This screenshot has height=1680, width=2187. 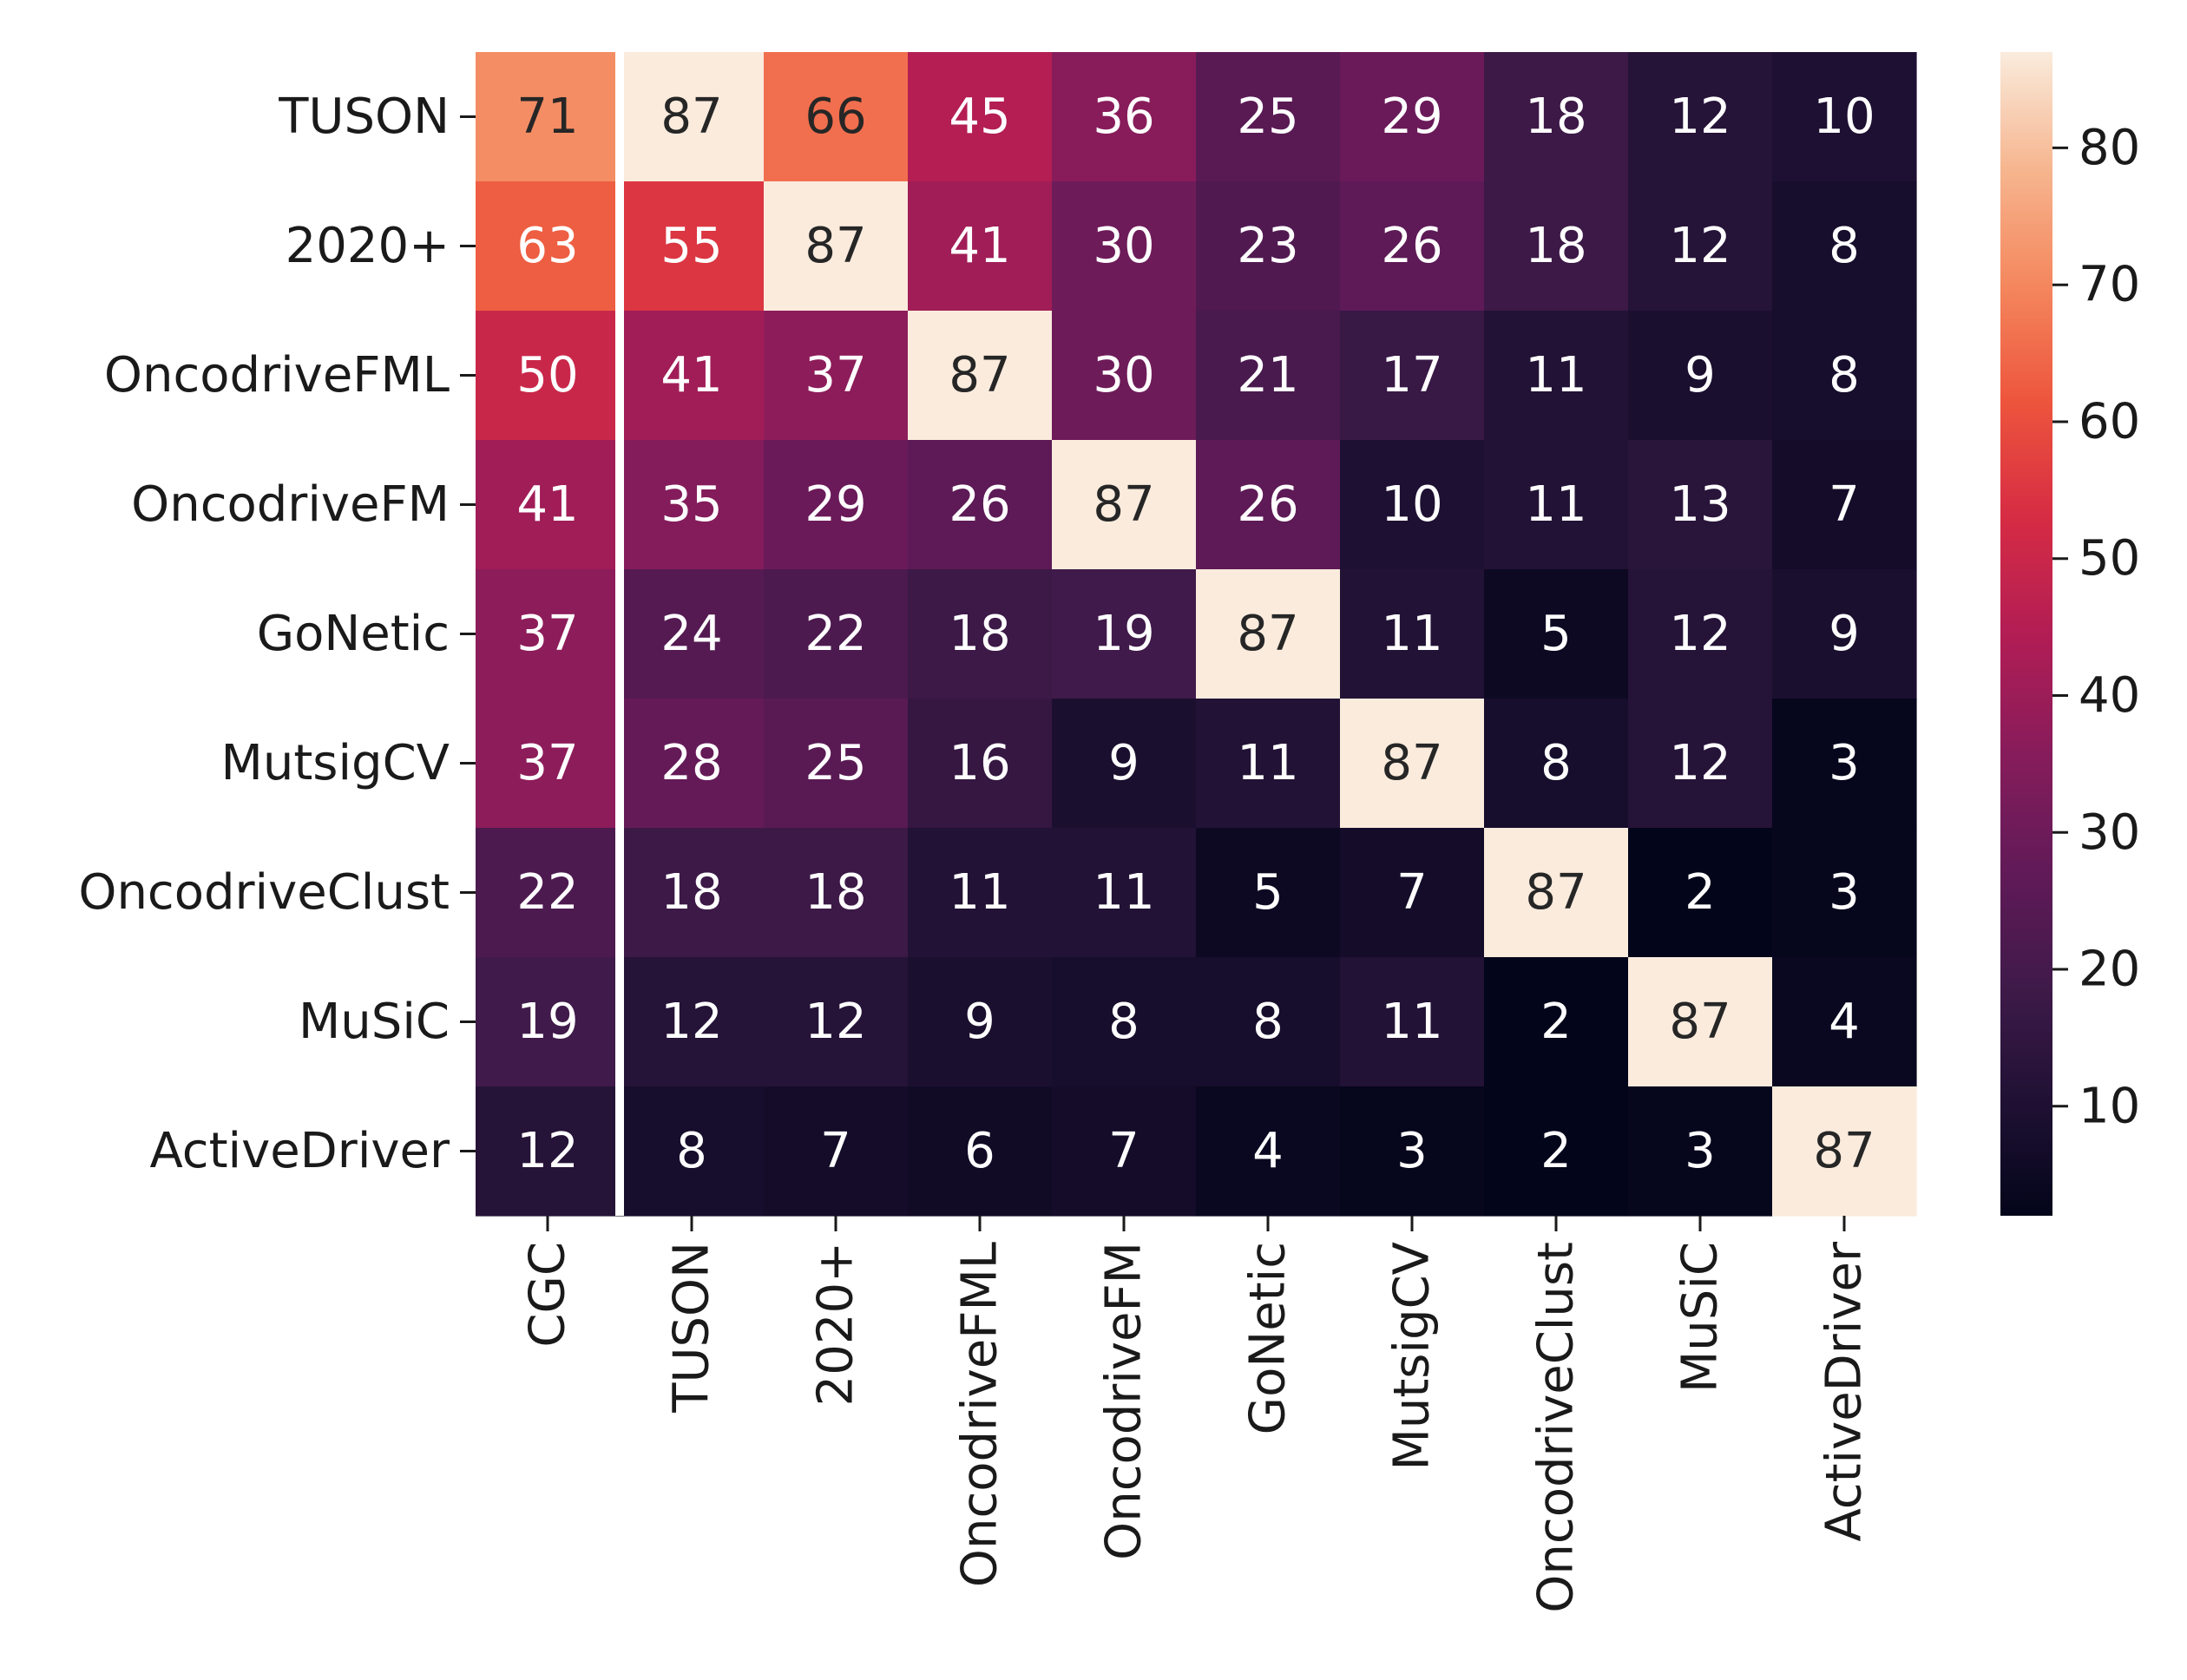 I want to click on heatmap-cell-r4-c8, so click(x=1701, y=634).